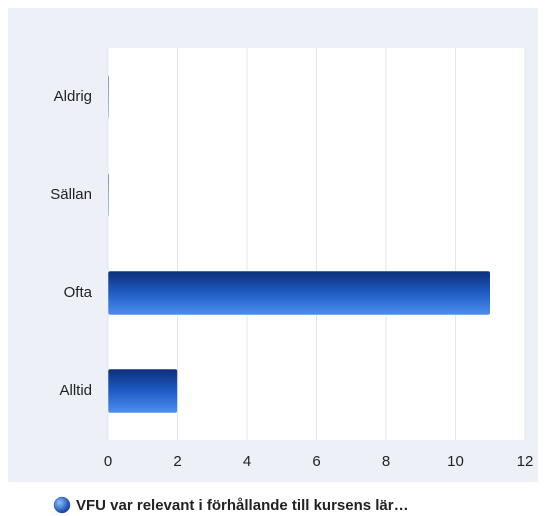 The width and height of the screenshot is (547, 516). Describe the element at coordinates (78, 292) in the screenshot. I see `y-tick-label: Ofta` at that location.